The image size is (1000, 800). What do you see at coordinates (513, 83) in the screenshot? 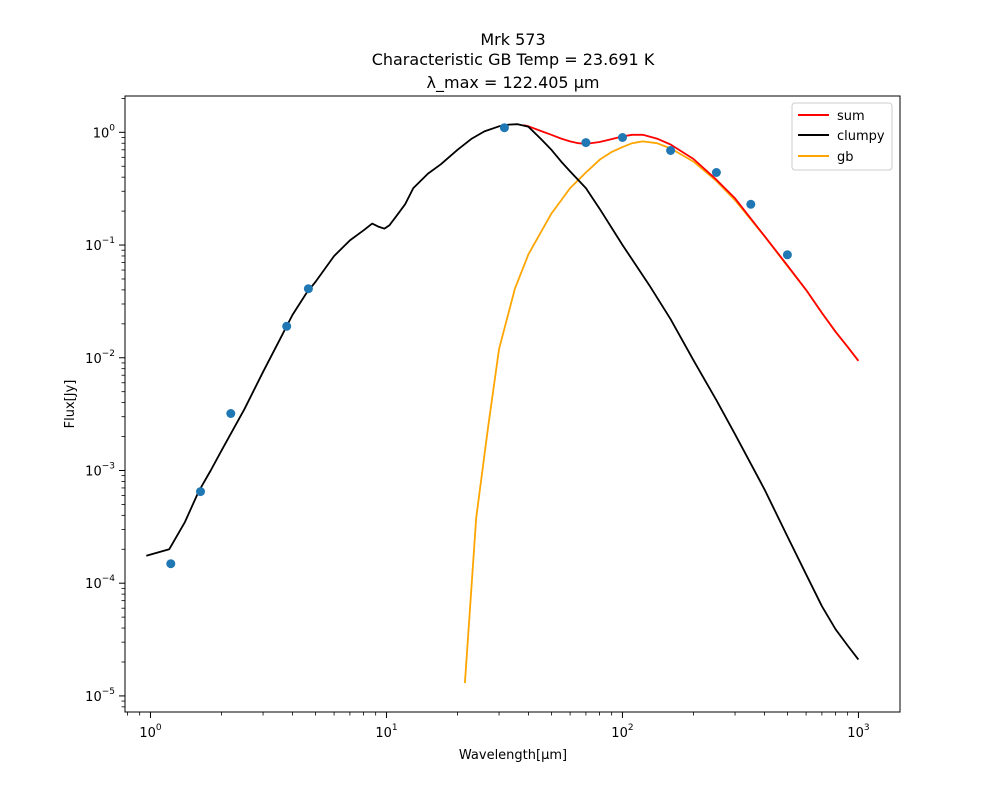
I see `chart-title-line-3: λ_max = 122.405 μm` at bounding box center [513, 83].